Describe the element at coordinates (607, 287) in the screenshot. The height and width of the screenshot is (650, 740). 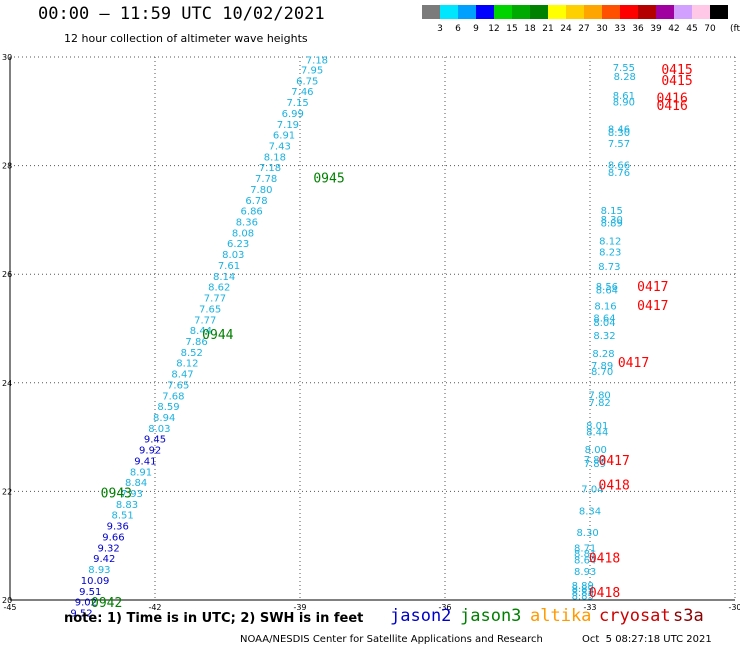
I see `data-point-label: 8.56` at that location.